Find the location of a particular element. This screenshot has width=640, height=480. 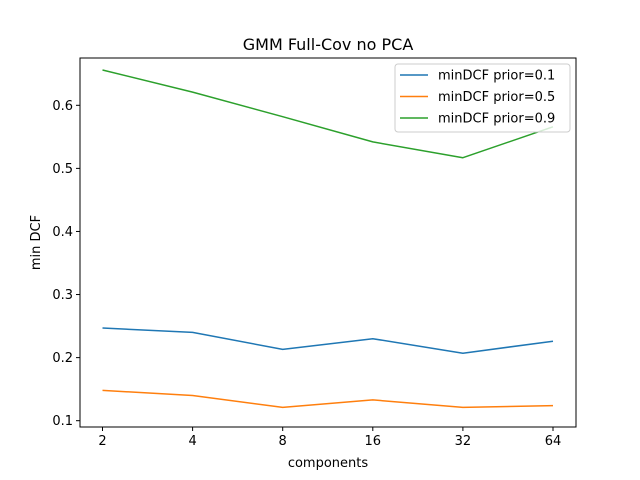

x-tick-label: 16 is located at coordinates (373, 441).